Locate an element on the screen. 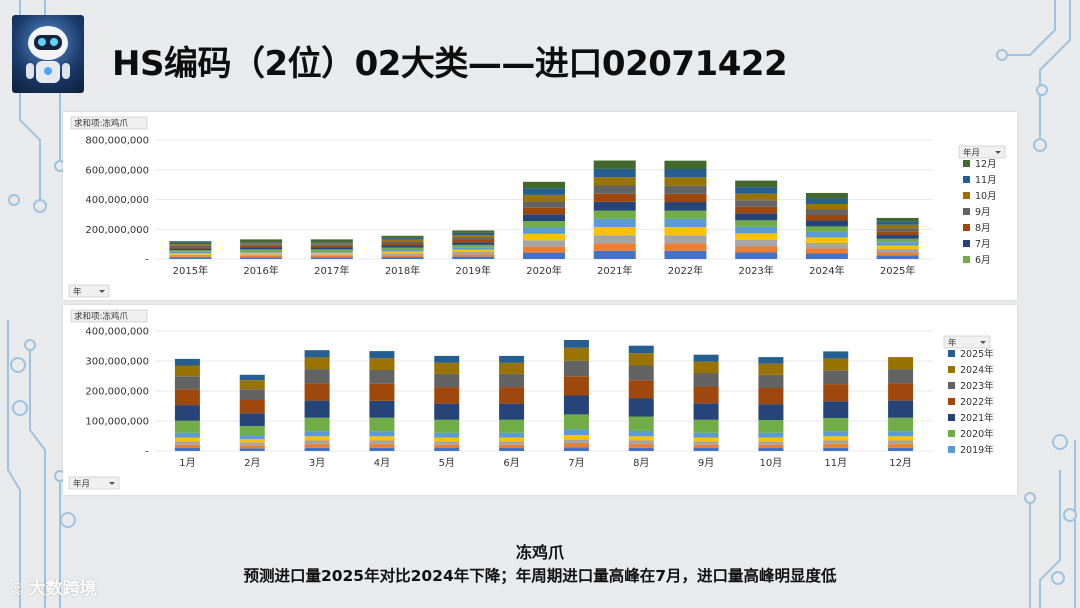 This screenshot has width=1080, height=608. y-tick-label: 800,000,000 is located at coordinates (117, 141).